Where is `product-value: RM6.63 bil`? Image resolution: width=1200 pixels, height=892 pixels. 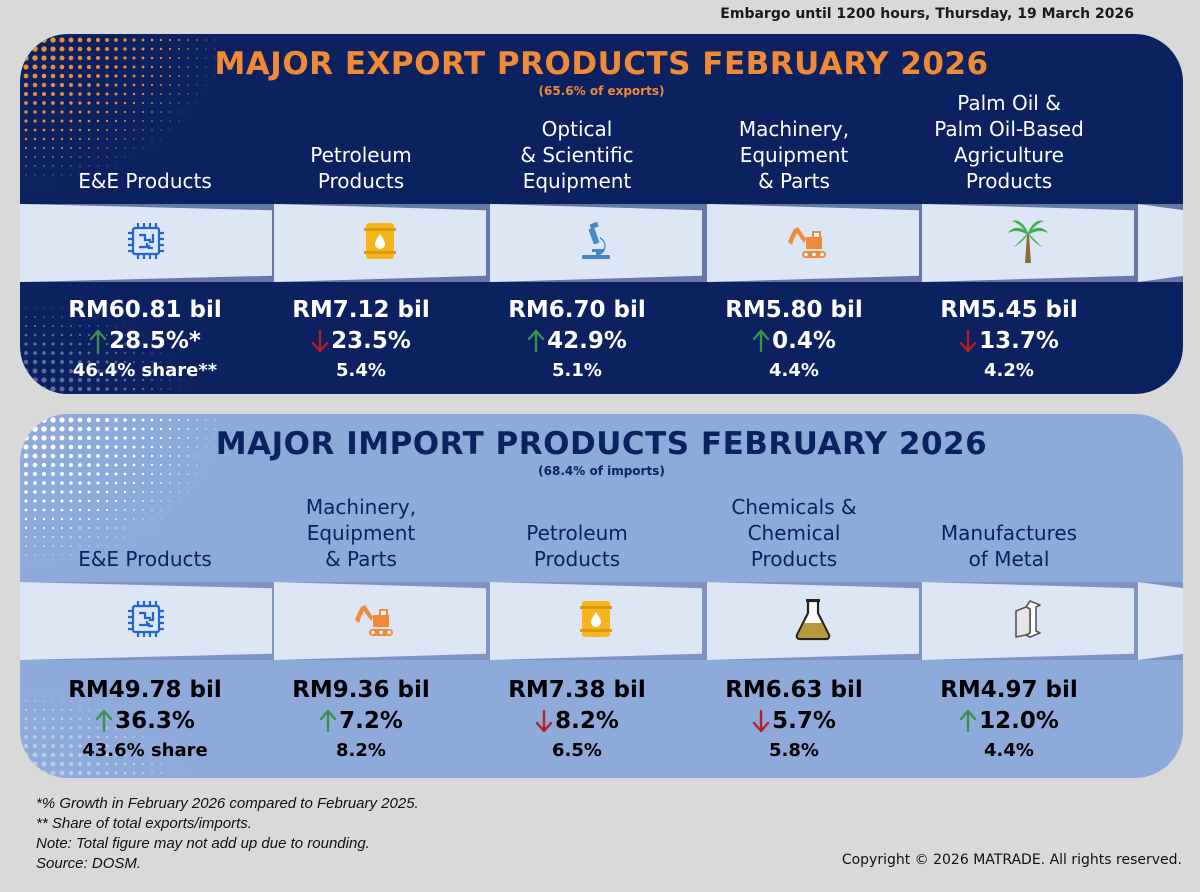 product-value: RM6.63 bil is located at coordinates (794, 690).